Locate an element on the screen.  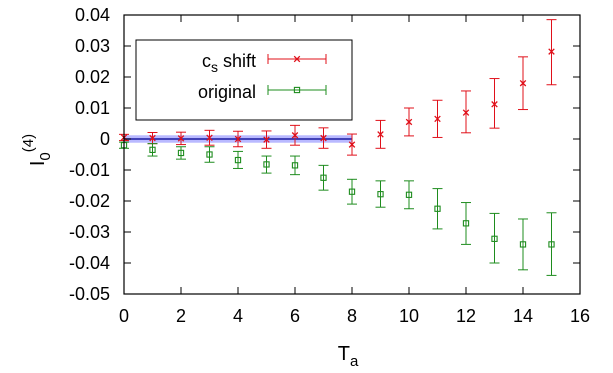
x-axis-label-sub: a is located at coordinates (354, 361).